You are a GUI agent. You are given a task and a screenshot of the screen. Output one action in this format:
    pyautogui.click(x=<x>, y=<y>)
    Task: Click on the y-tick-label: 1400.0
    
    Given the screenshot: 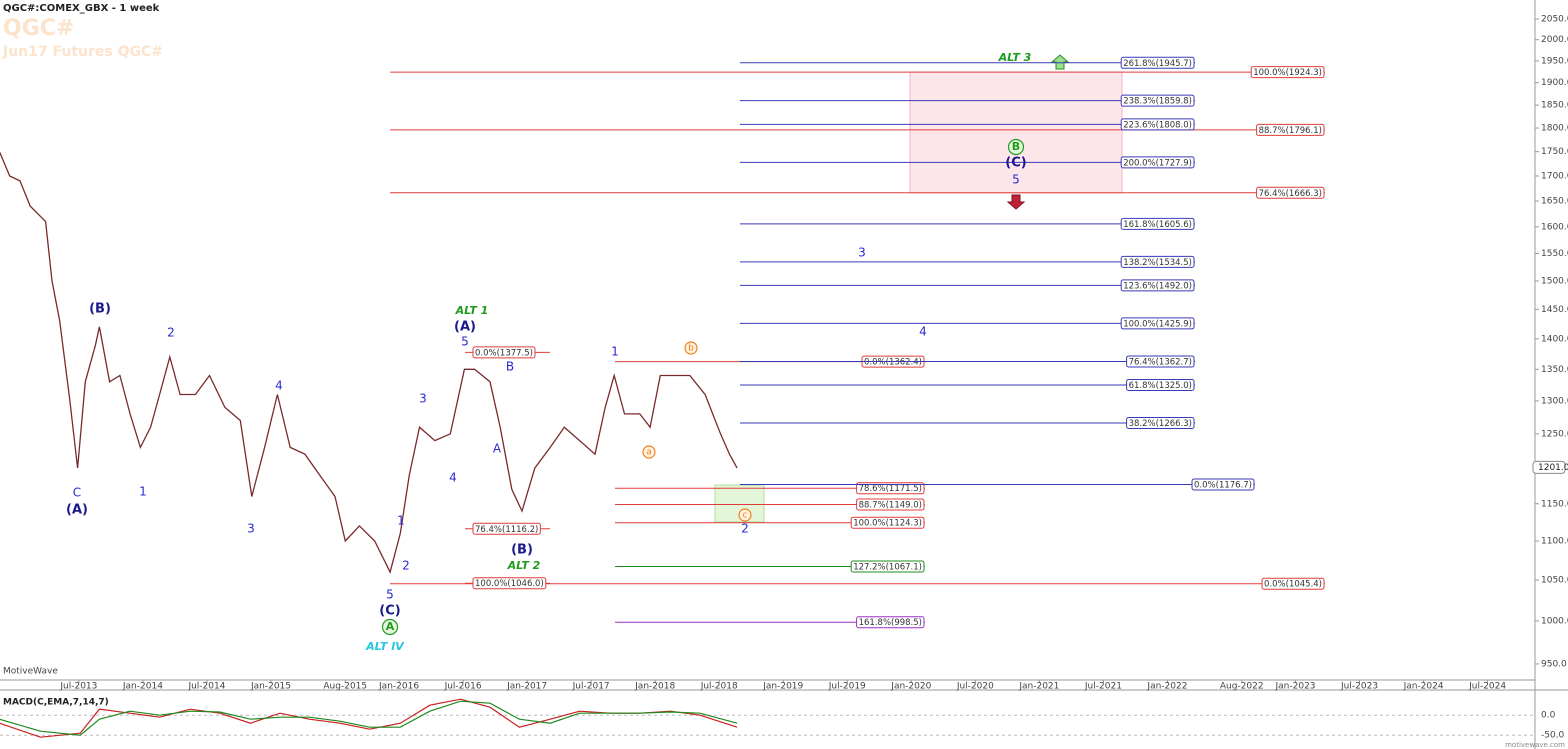 What is the action you would take?
    pyautogui.click(x=1554, y=339)
    